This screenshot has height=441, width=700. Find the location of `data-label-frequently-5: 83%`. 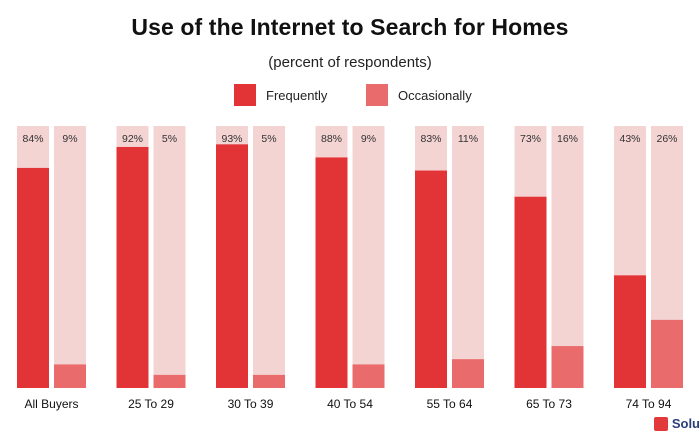

data-label-frequently-5: 83% is located at coordinates (430, 139).